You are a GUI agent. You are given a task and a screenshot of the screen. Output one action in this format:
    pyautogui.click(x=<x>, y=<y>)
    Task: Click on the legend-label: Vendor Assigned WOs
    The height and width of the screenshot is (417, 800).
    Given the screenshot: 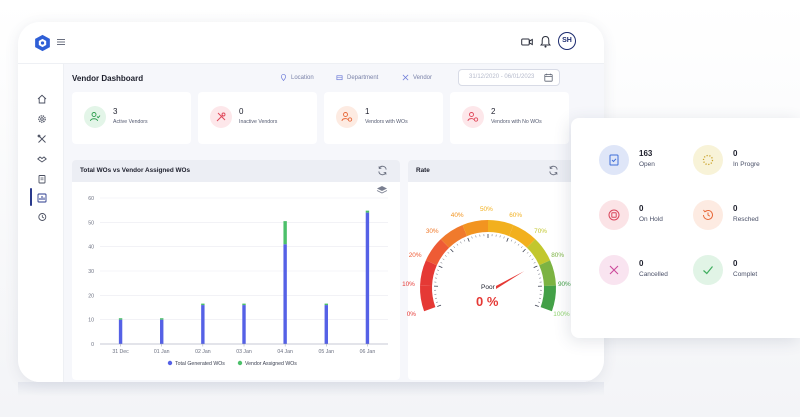 What is the action you would take?
    pyautogui.click(x=271, y=364)
    